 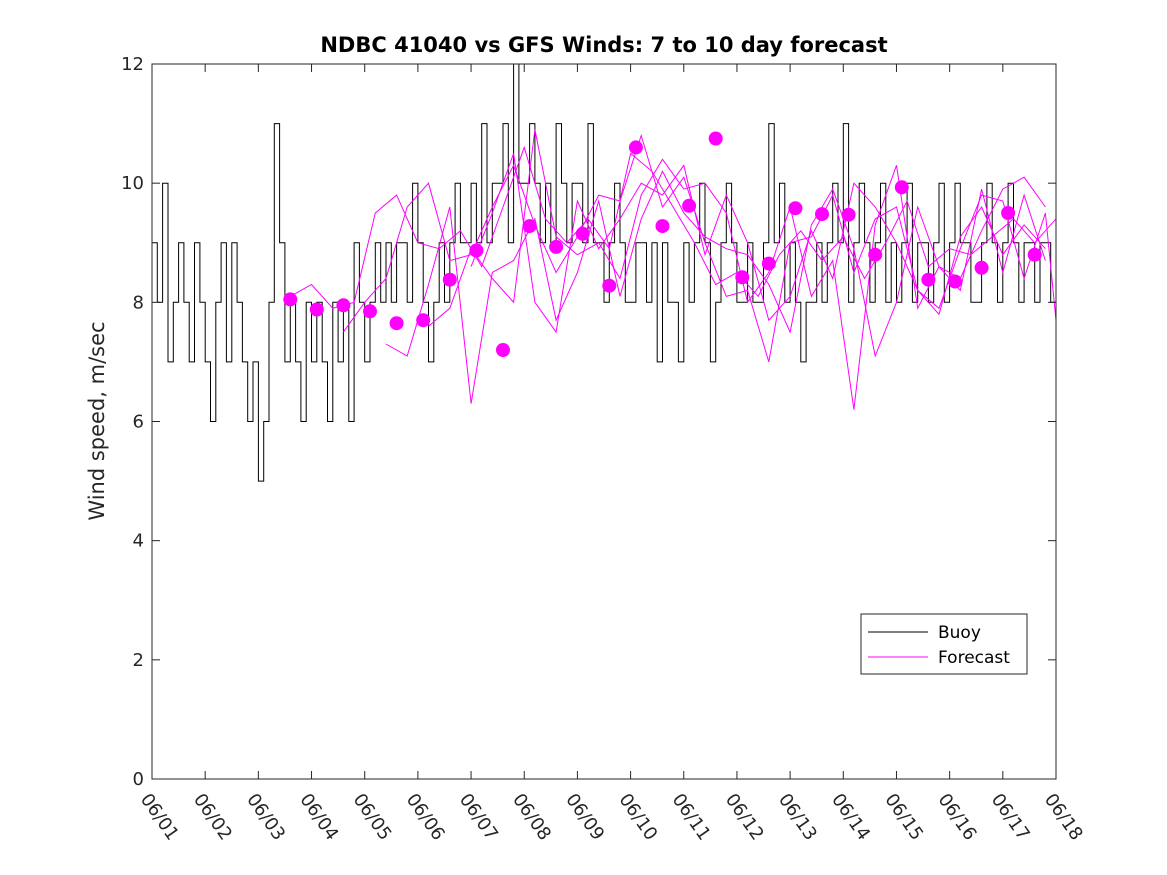 What do you see at coordinates (265, 817) in the screenshot?
I see `x-tick-label: 06/03` at bounding box center [265, 817].